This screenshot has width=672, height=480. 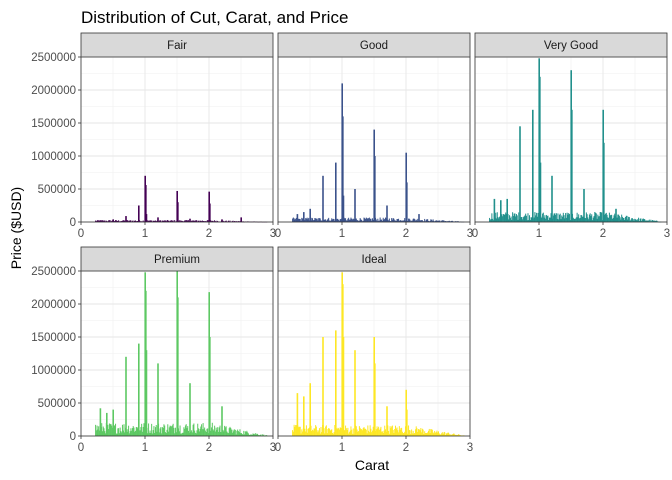 What do you see at coordinates (53, 305) in the screenshot?
I see `y-tick-label: 2000000` at bounding box center [53, 305].